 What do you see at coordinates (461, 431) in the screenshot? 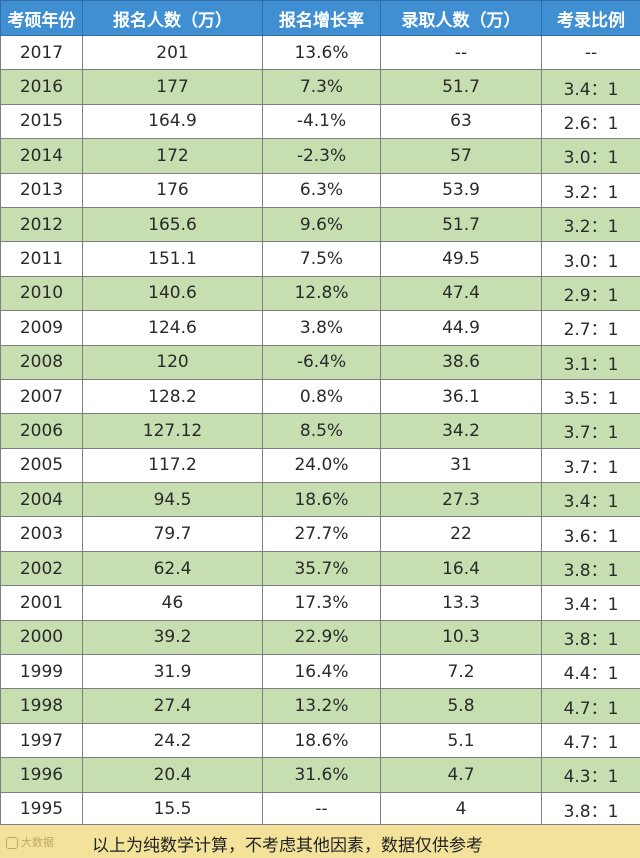
I see `cell-admitted: 34.2` at bounding box center [461, 431].